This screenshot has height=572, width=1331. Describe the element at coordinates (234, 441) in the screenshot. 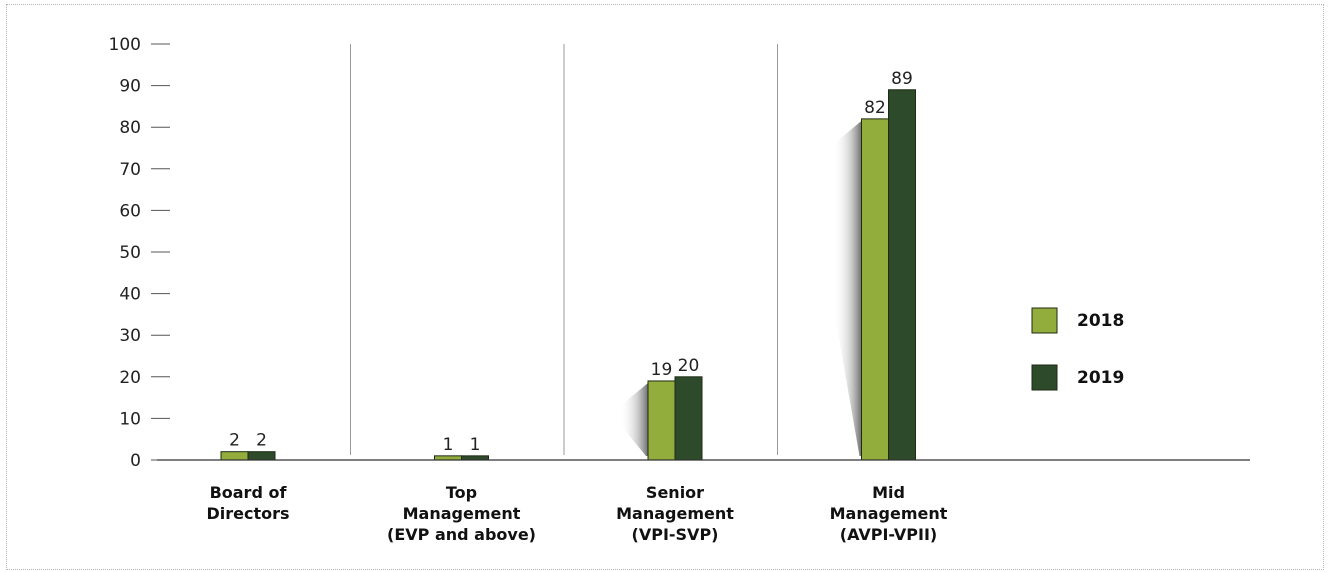

I see `data-label-2018: 2` at that location.